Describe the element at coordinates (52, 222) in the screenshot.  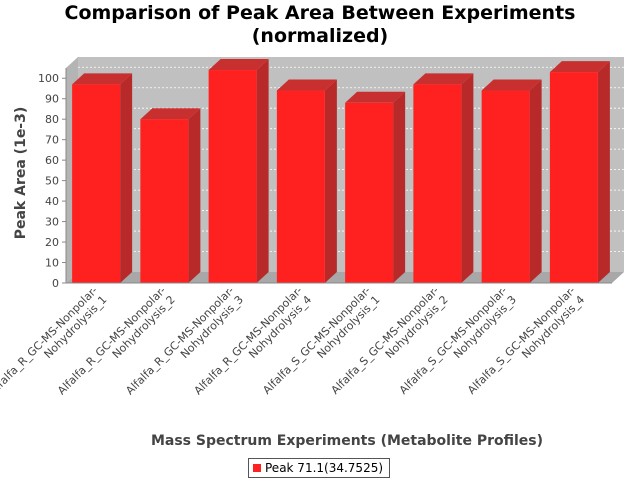
I see `y-tick-label: 30` at that location.